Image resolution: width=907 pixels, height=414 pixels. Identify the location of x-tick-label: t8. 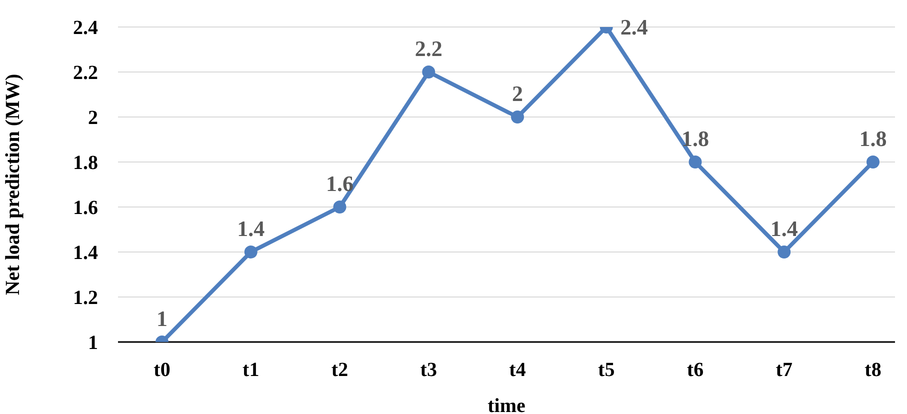
(873, 370).